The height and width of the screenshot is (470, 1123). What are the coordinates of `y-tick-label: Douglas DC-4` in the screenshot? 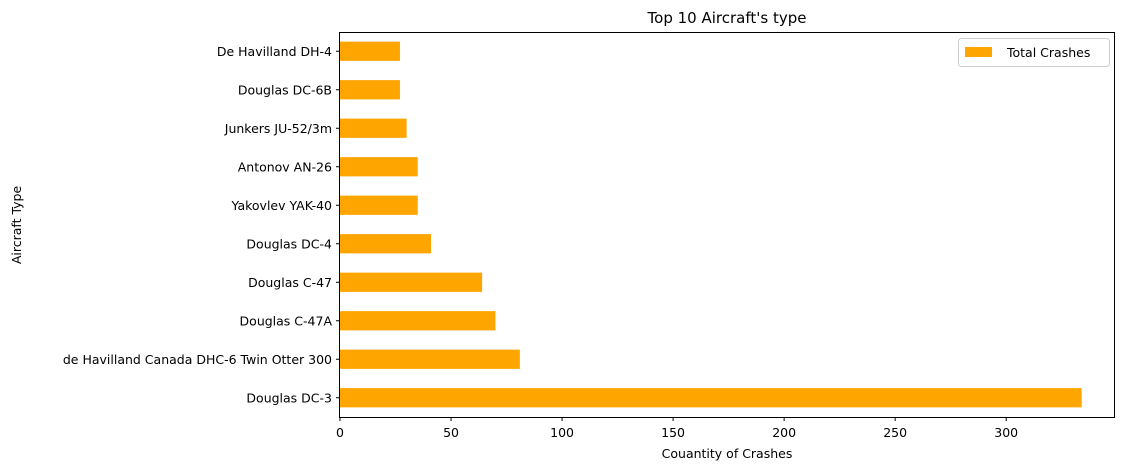 It's located at (289, 243).